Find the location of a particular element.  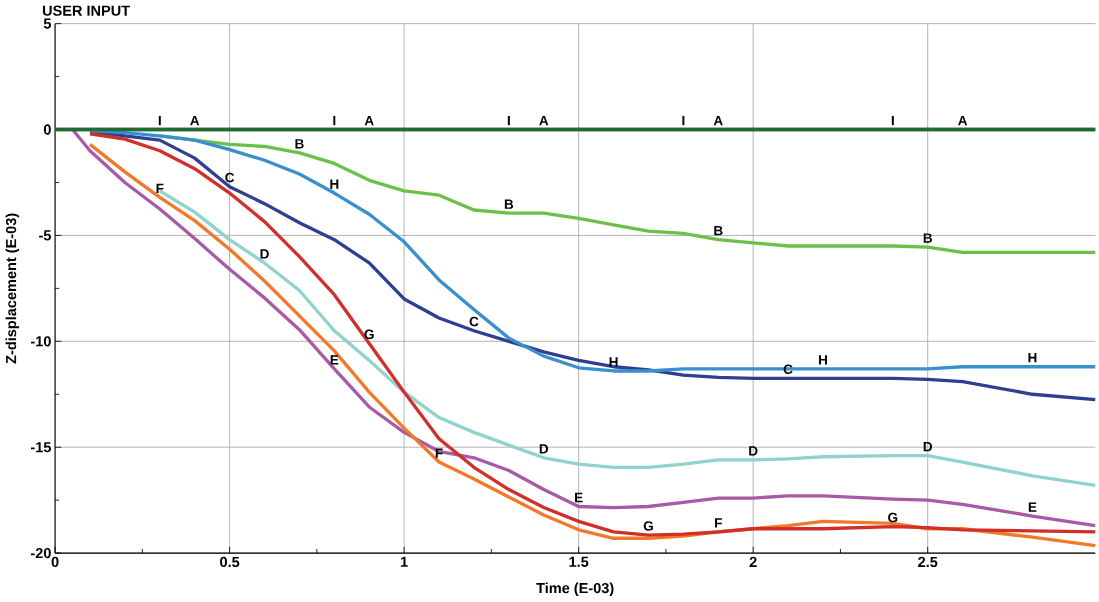

series-label: H is located at coordinates (334, 184).